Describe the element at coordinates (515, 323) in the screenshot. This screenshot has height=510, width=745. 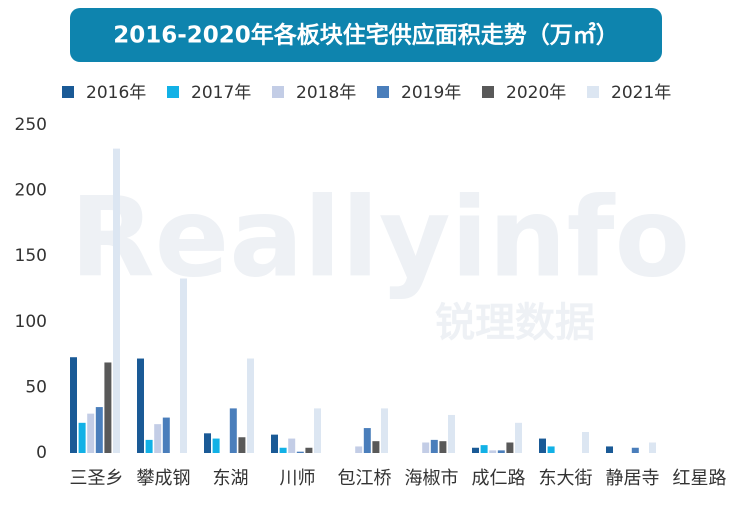
I see `watermark-sub: 锐理数据` at that location.